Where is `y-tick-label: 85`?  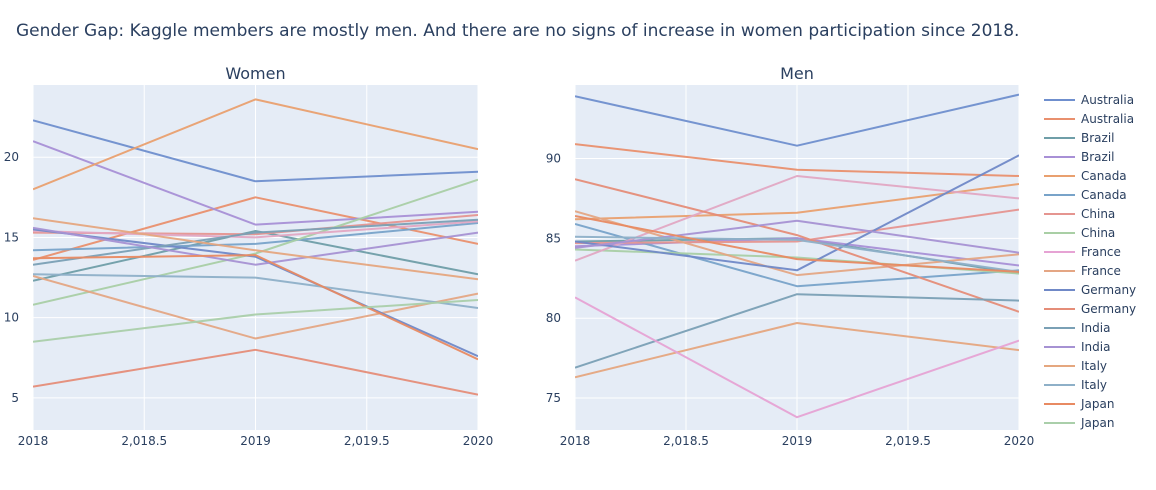 y-tick-label: 85 is located at coordinates (553, 238).